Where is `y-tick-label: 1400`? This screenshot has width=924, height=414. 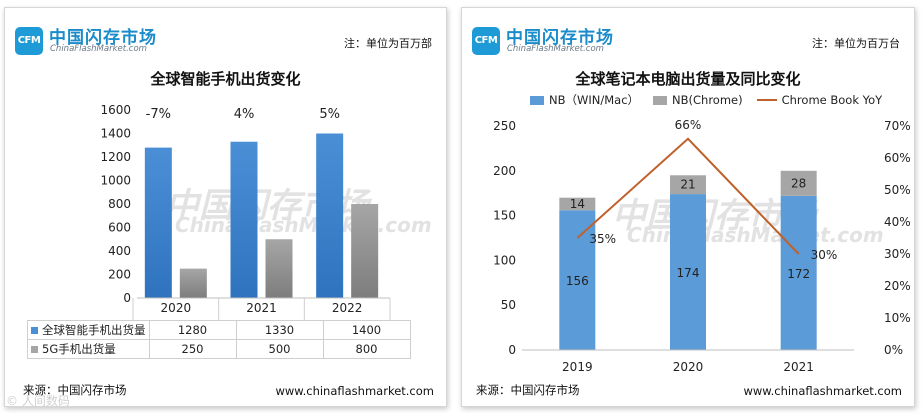
y-tick-label: 1400 is located at coordinates (115, 134).